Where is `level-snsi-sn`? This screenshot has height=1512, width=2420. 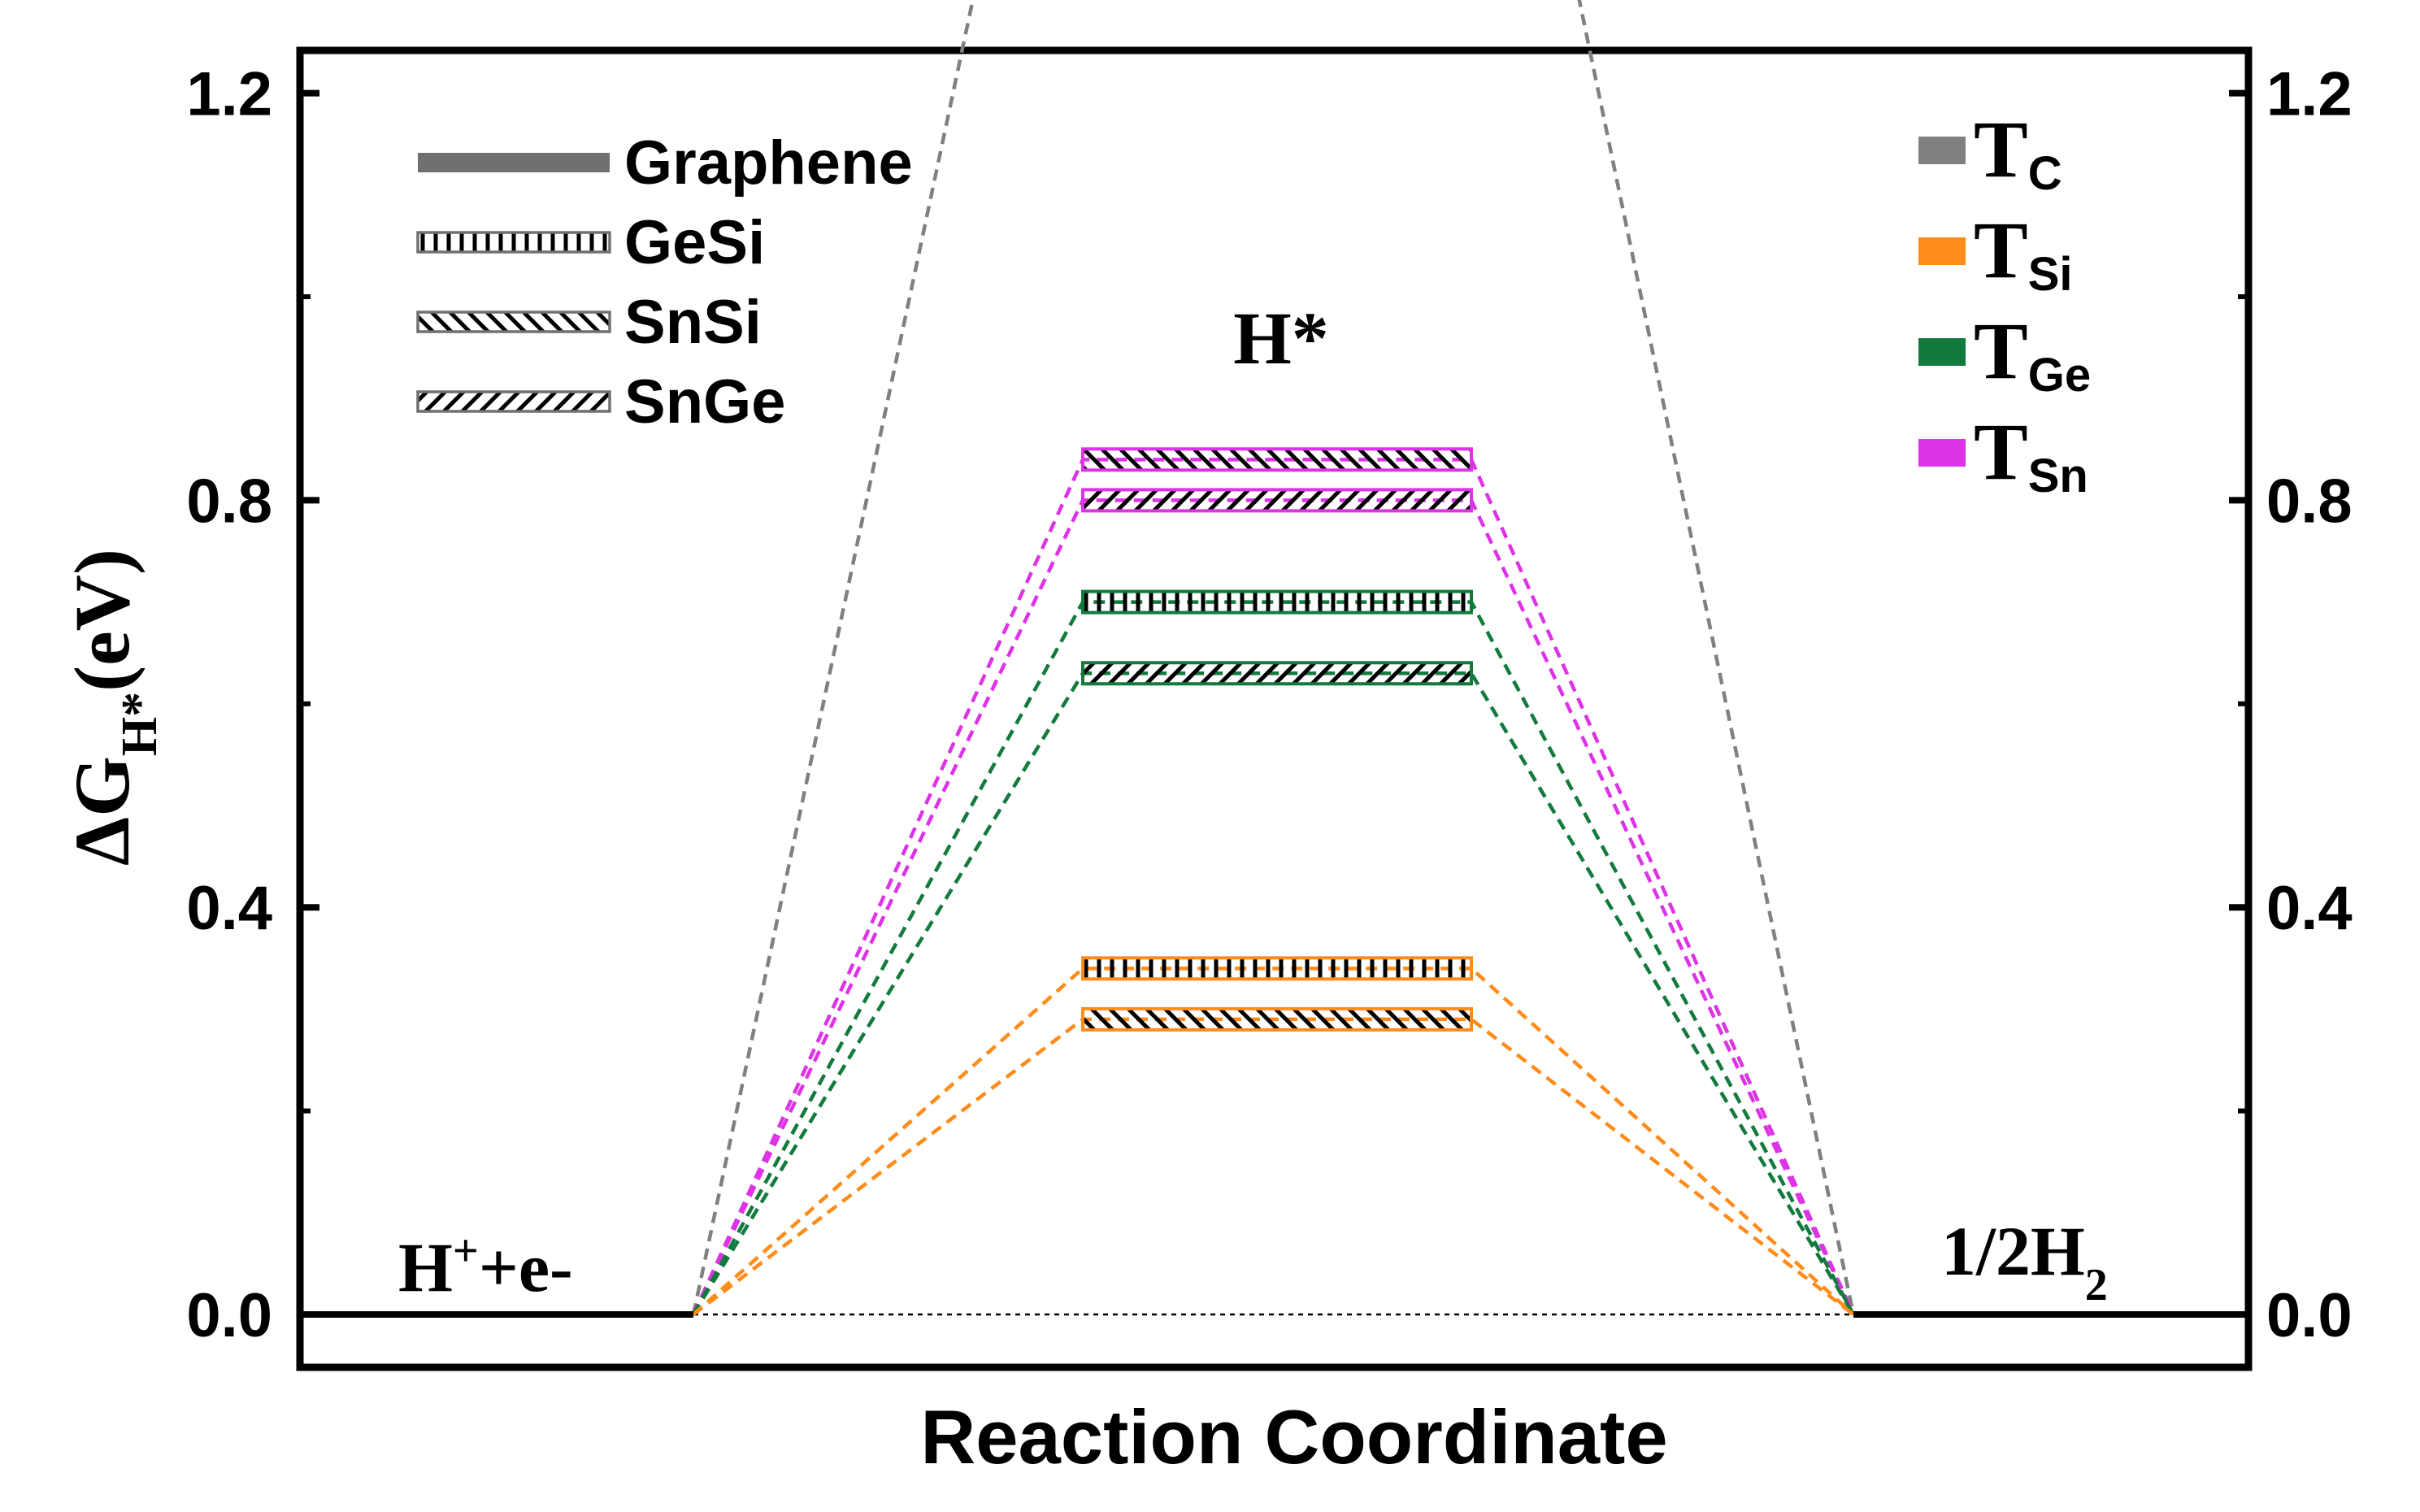 level-snsi-sn is located at coordinates (1277, 459).